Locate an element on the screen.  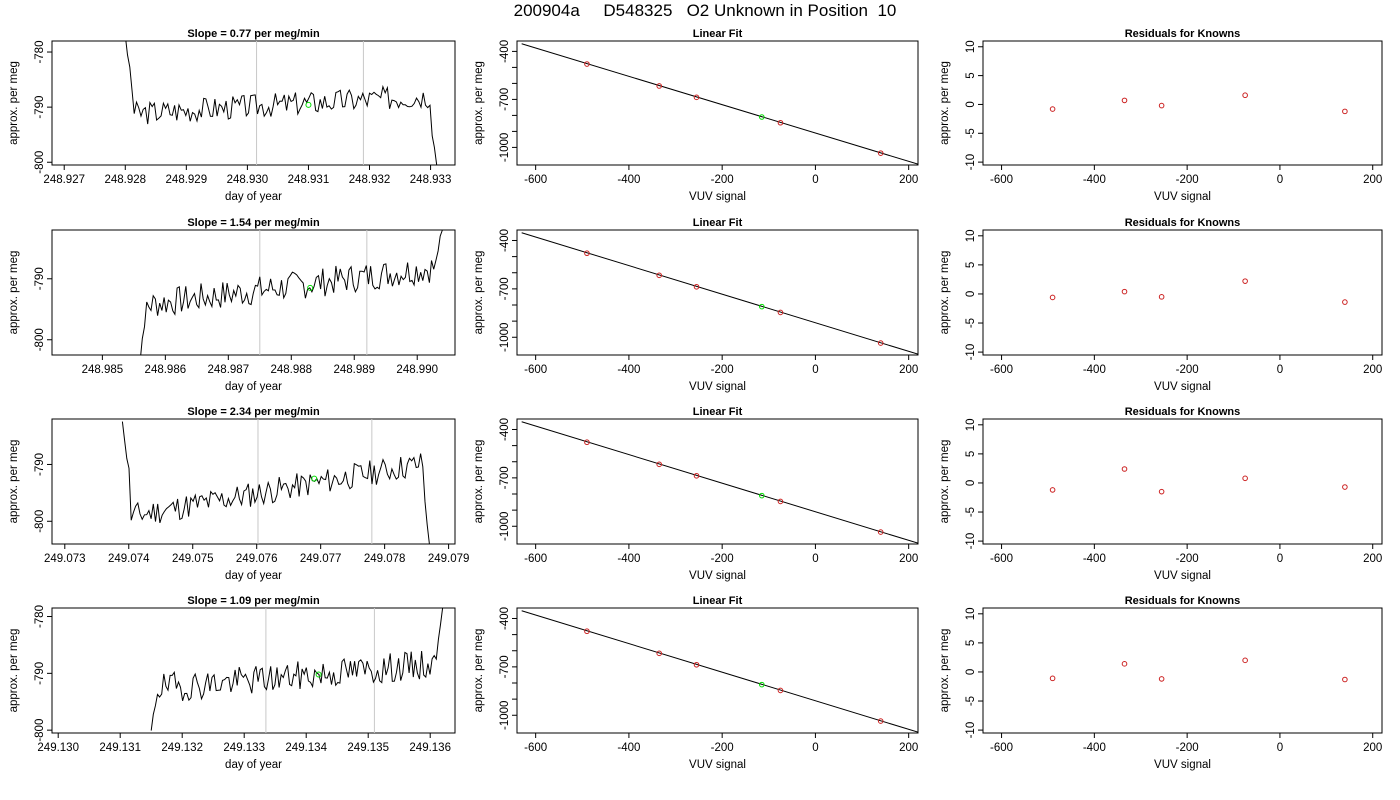
linear-fit-2-unknown-point is located at coordinates (761, 306).